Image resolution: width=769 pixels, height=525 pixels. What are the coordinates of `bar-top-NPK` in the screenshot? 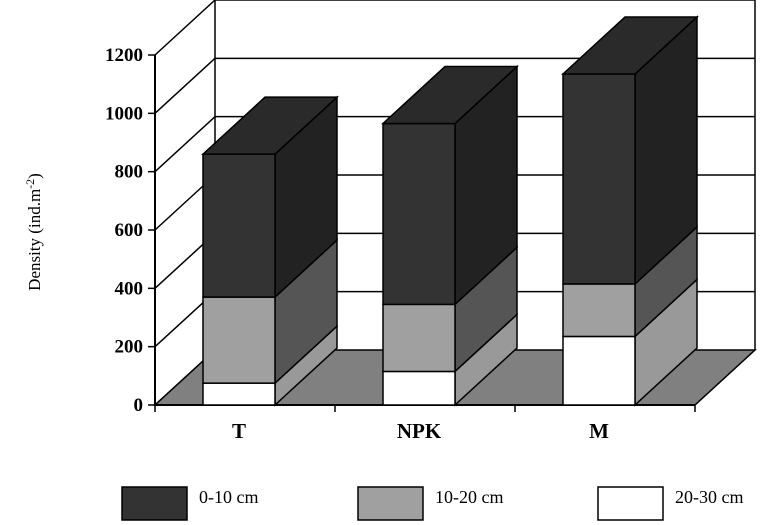 It's located at (450, 95).